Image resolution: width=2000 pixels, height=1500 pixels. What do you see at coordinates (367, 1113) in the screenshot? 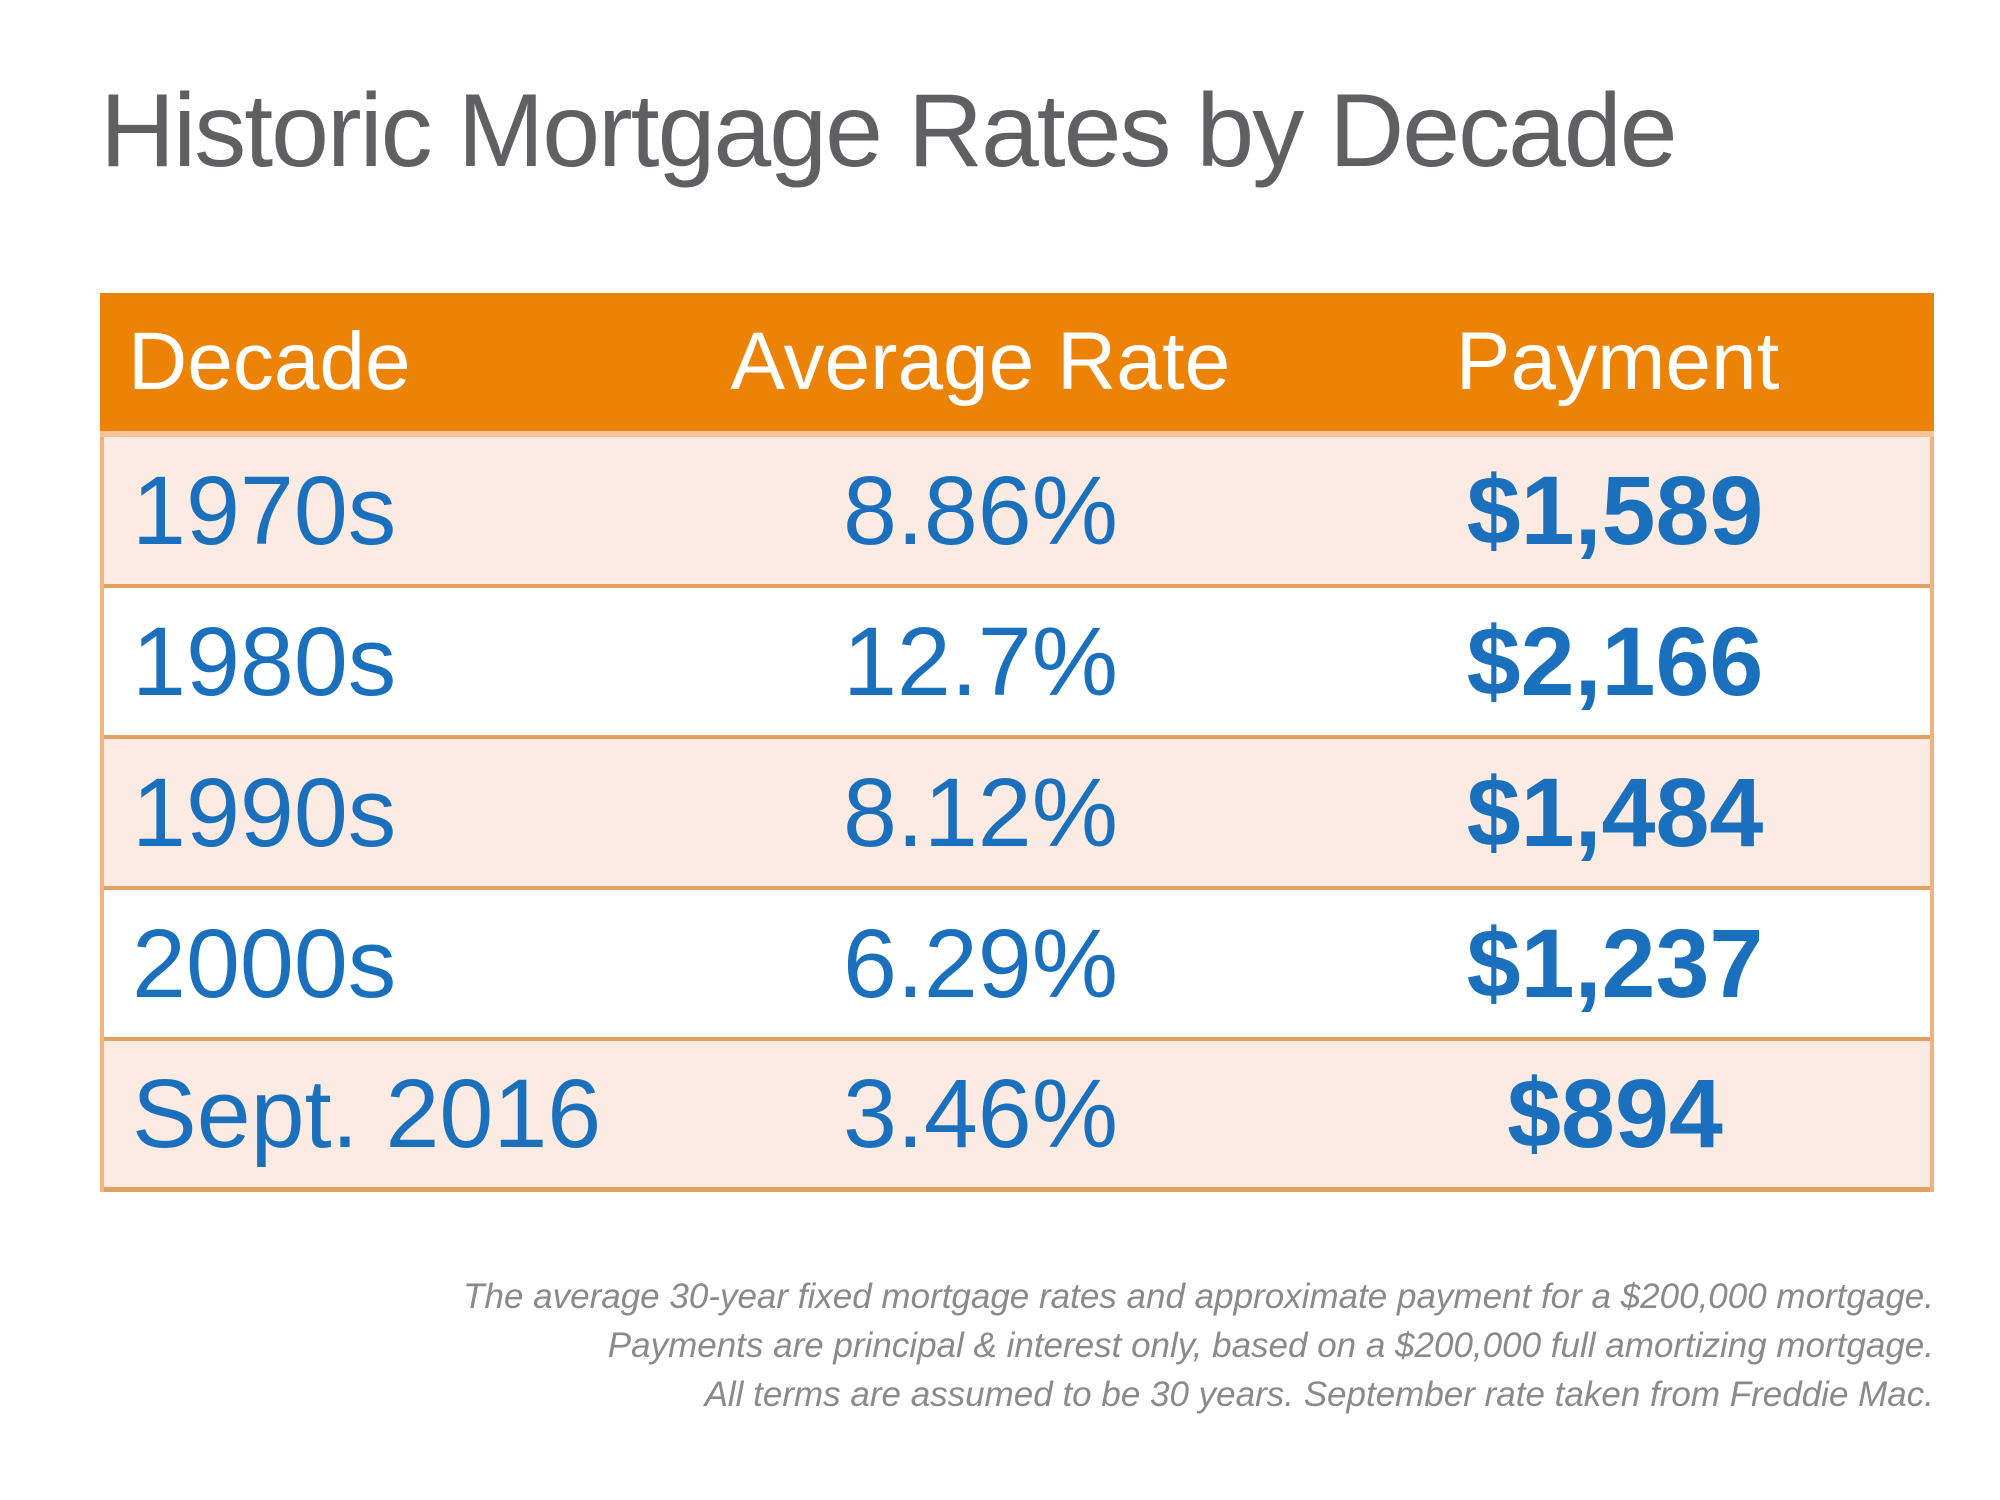
I see `decade-cell: Sept. 2016` at bounding box center [367, 1113].